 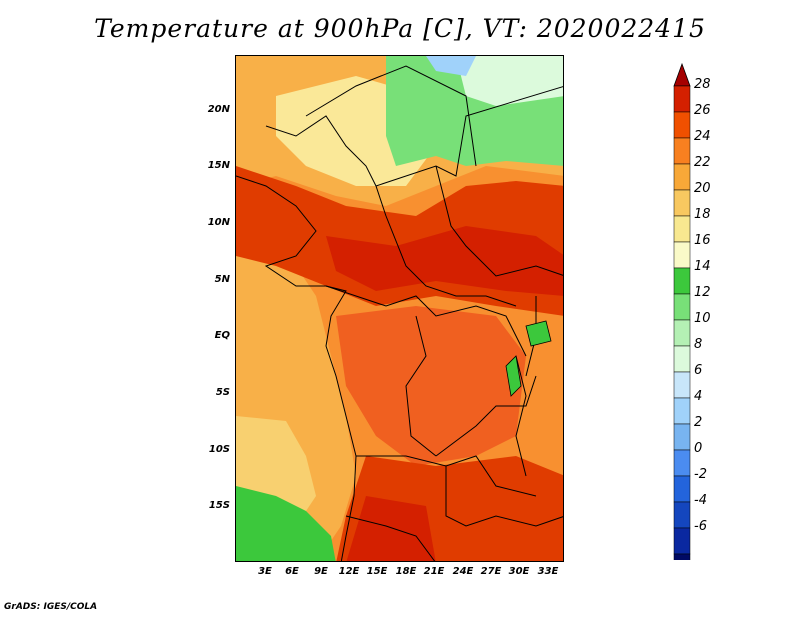 What do you see at coordinates (377, 571) in the screenshot?
I see `lon-label: 15E` at bounding box center [377, 571].